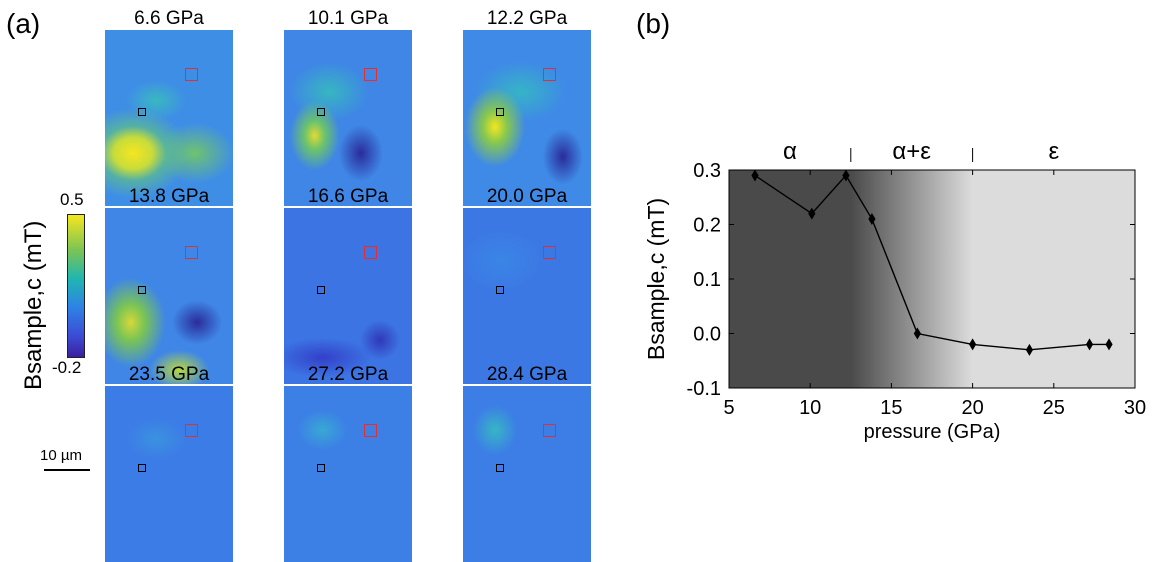 The width and height of the screenshot is (1157, 562). I want to click on x-tick-label: 20, so click(972, 408).